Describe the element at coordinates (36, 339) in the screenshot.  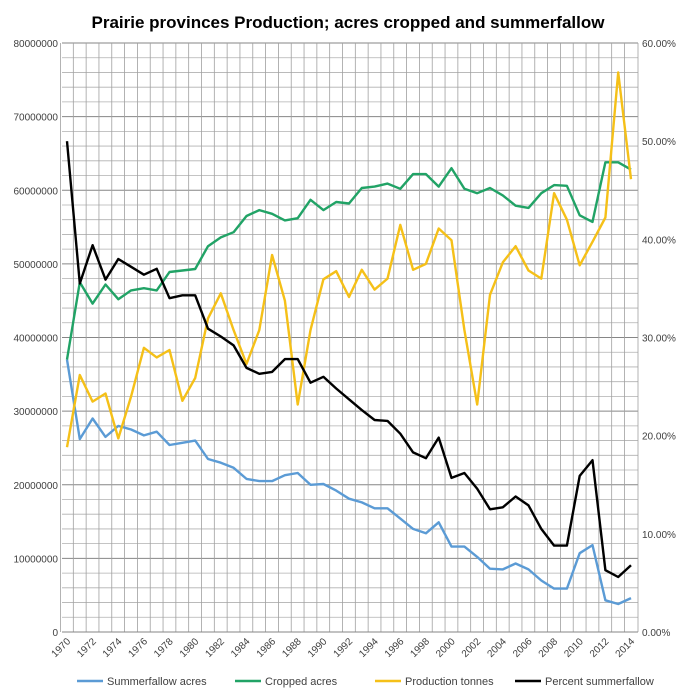
I see `y-left-tick-label: 40000000` at that location.